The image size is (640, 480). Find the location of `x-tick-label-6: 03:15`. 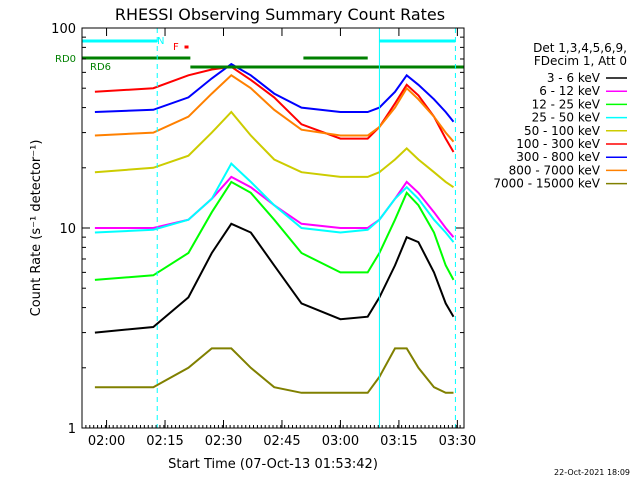

x-tick-label-6: 03:15 is located at coordinates (398, 441).